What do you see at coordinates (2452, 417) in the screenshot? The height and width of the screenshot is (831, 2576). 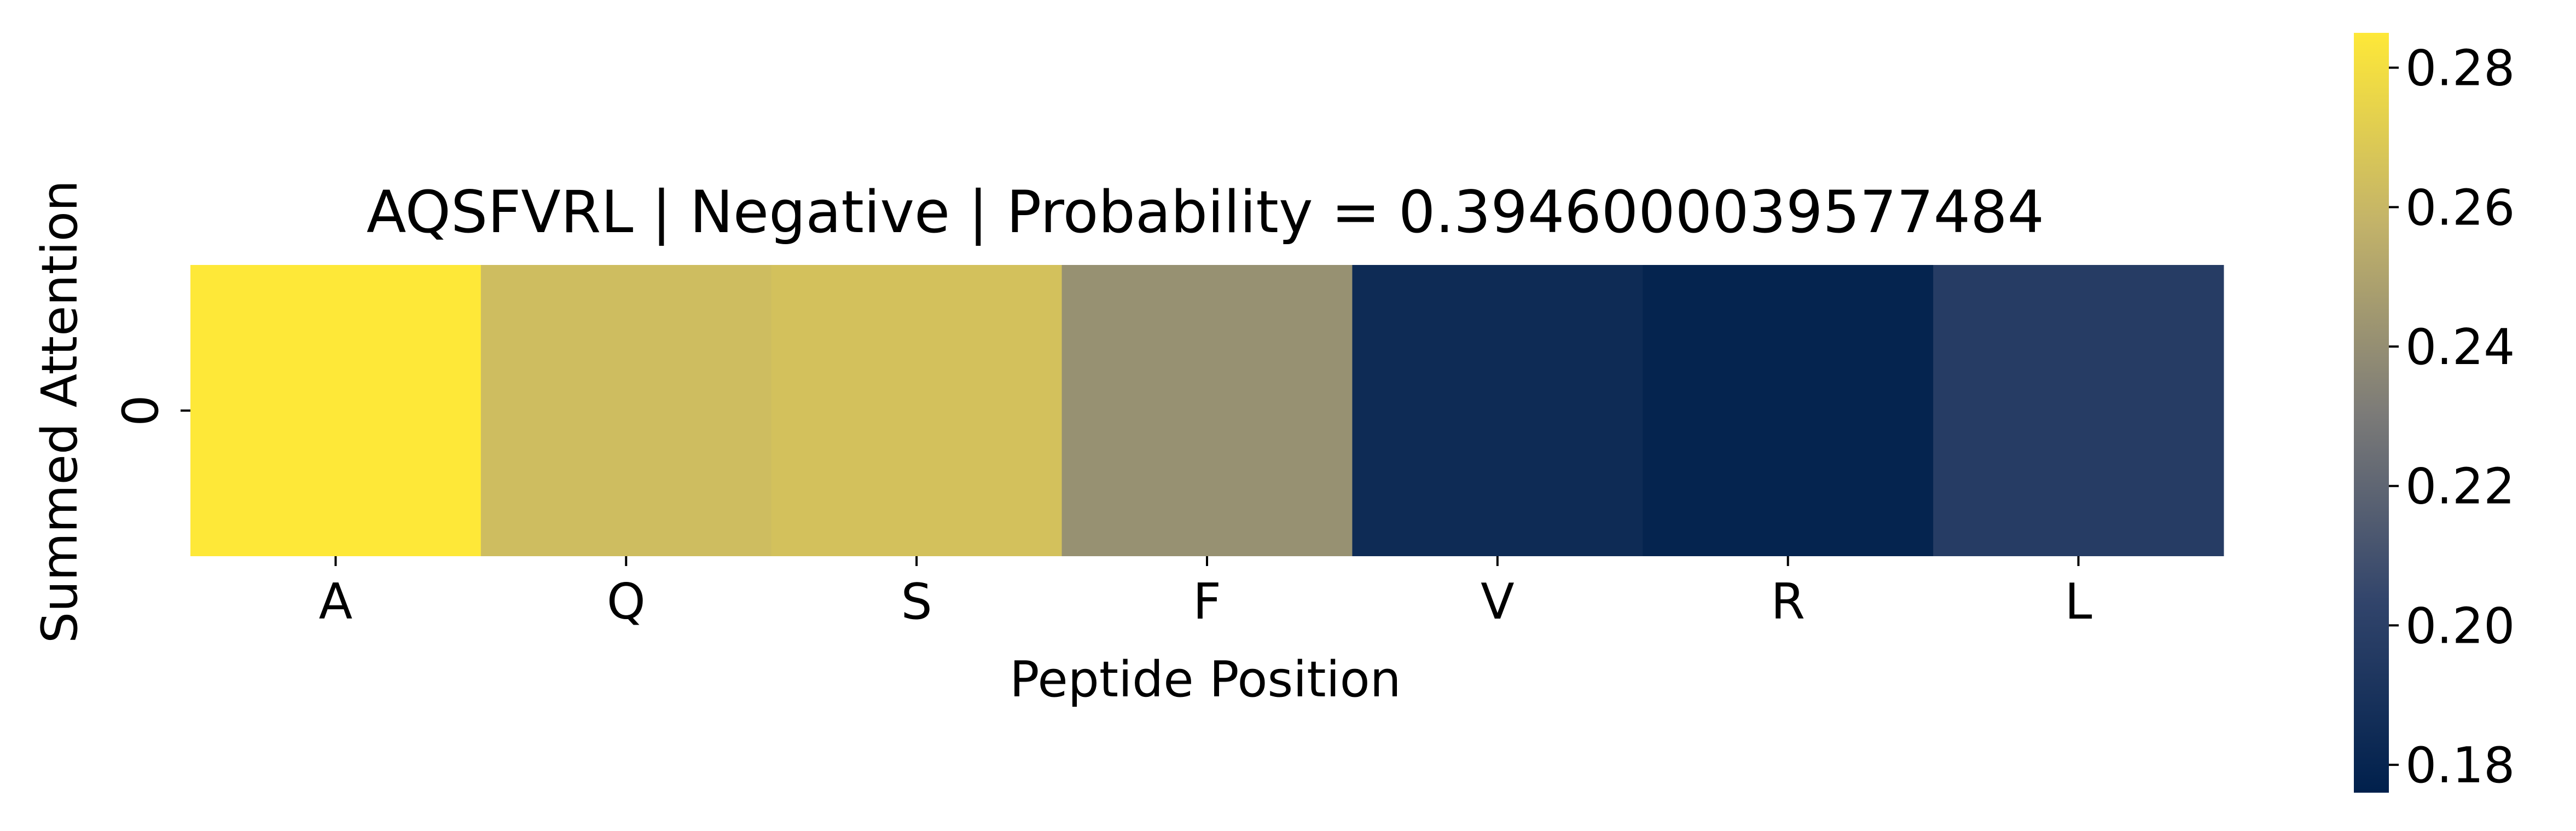 I see `colorbar-ticks: 0.18 0.20 0.22 0.24 0.26 0.28` at bounding box center [2452, 417].